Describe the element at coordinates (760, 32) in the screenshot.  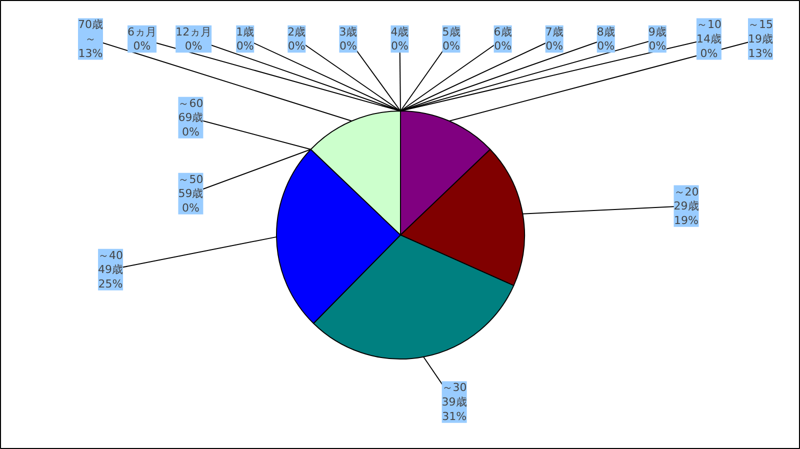
I see `slice-label: ～15 19歳` at that location.